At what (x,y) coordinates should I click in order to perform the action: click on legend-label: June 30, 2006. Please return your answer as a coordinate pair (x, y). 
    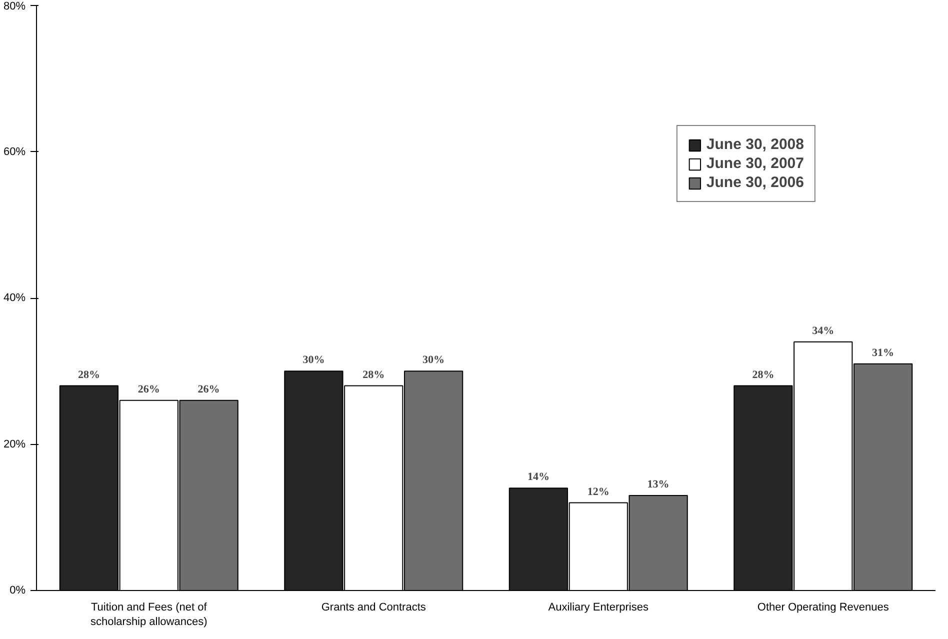
    Looking at the image, I should click on (755, 182).